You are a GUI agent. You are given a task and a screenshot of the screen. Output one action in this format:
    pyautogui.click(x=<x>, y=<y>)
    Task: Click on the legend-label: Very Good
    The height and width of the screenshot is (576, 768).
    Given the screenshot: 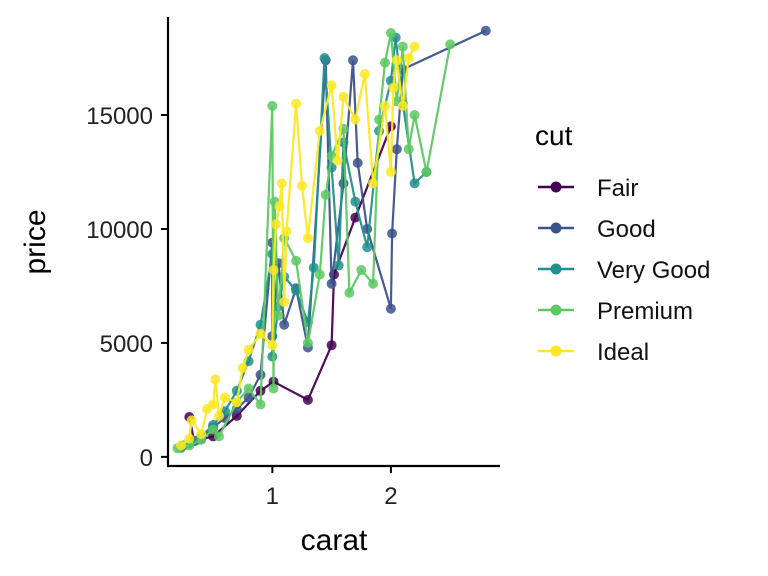 What is the action you would take?
    pyautogui.click(x=653, y=270)
    